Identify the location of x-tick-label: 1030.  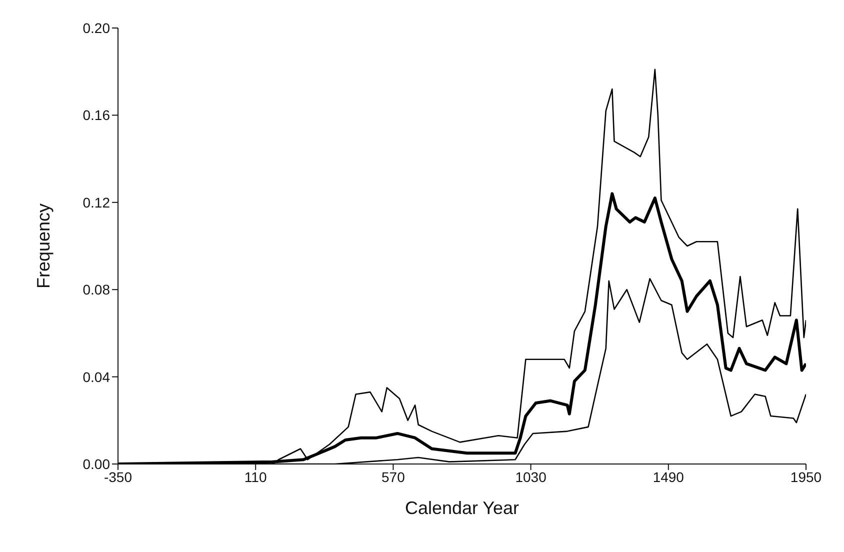
(531, 476).